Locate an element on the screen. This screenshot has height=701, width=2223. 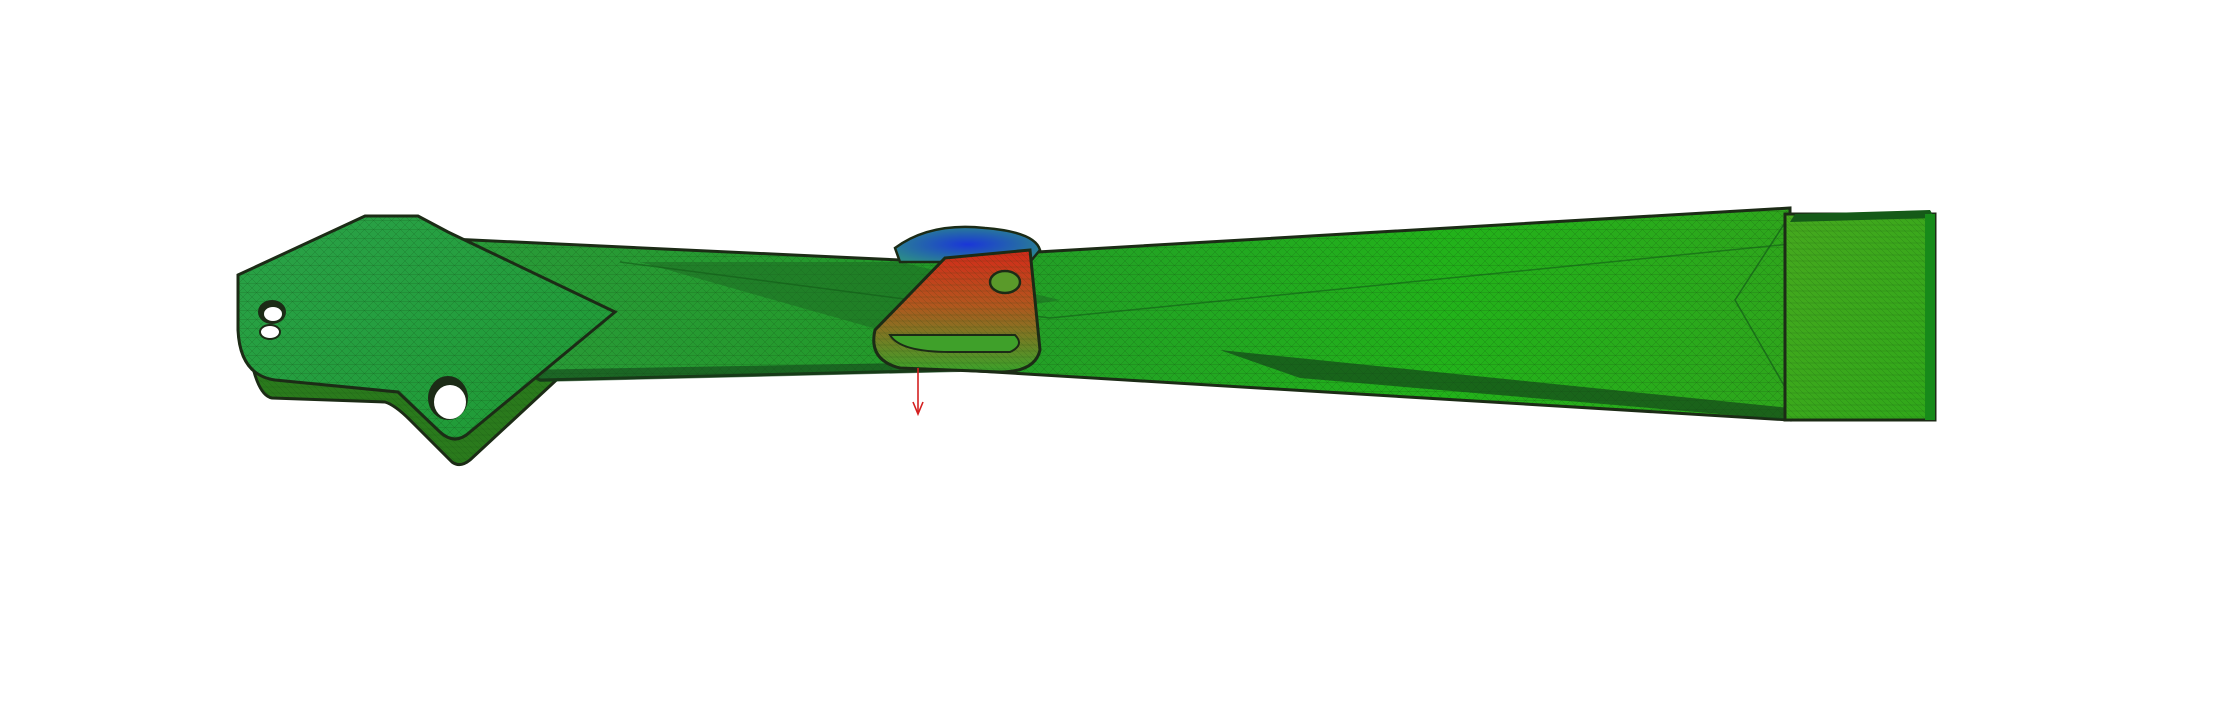
down-arrow-icon is located at coordinates (918, 409).